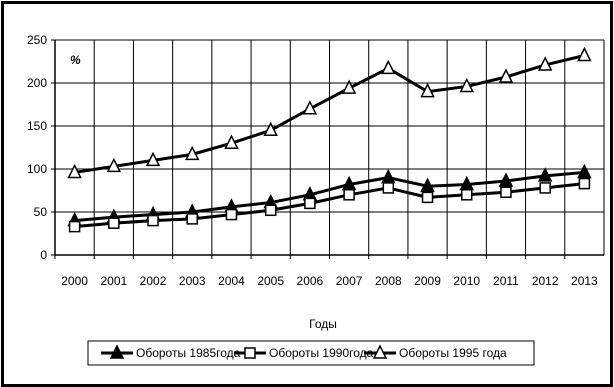 This screenshot has width=614, height=387. I want to click on x-tick-label: 2009, so click(427, 281).